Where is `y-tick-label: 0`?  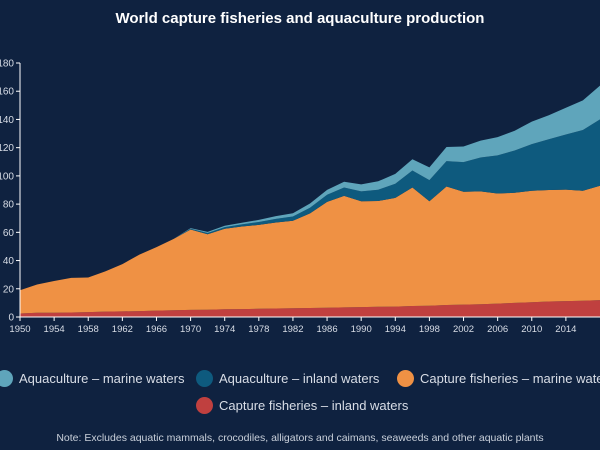 y-tick-label: 0 is located at coordinates (11, 318).